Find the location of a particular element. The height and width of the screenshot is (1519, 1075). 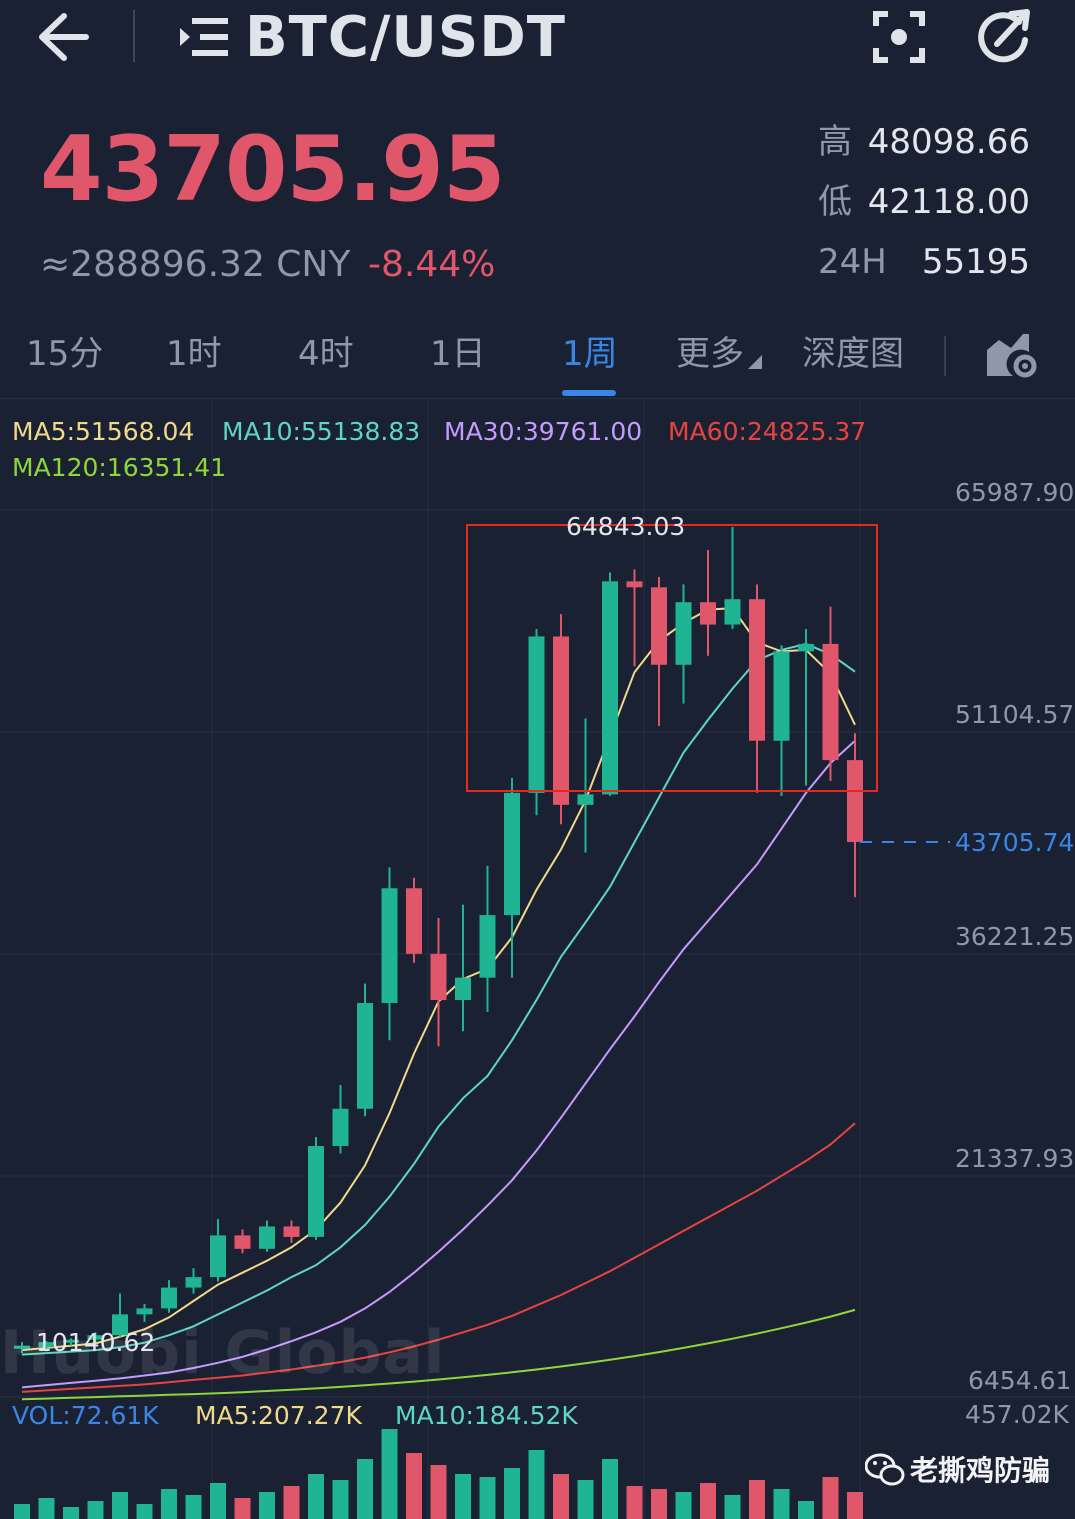

back-arrow-icon is located at coordinates (64, 37).